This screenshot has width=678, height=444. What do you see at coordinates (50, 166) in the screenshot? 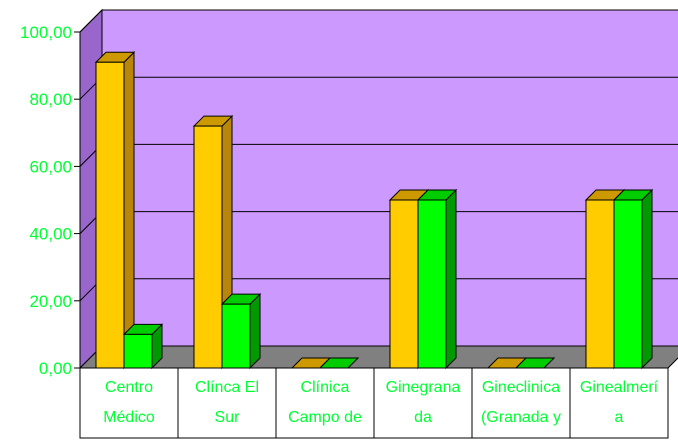
I see `y-tick-label: 60,00` at bounding box center [50, 166].